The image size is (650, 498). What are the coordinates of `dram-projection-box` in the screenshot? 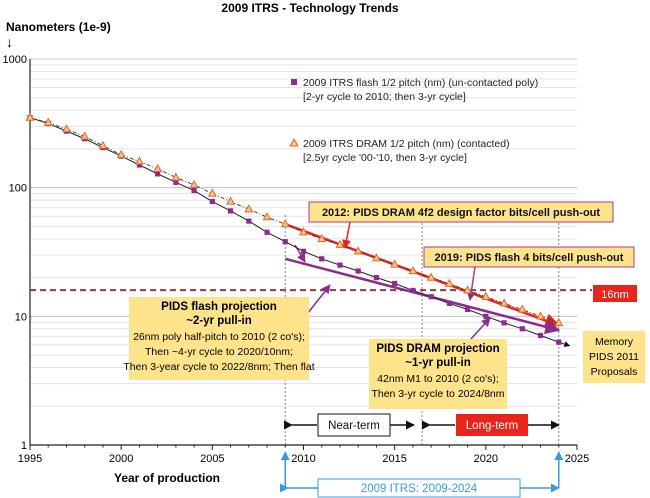 It's located at (438, 374).